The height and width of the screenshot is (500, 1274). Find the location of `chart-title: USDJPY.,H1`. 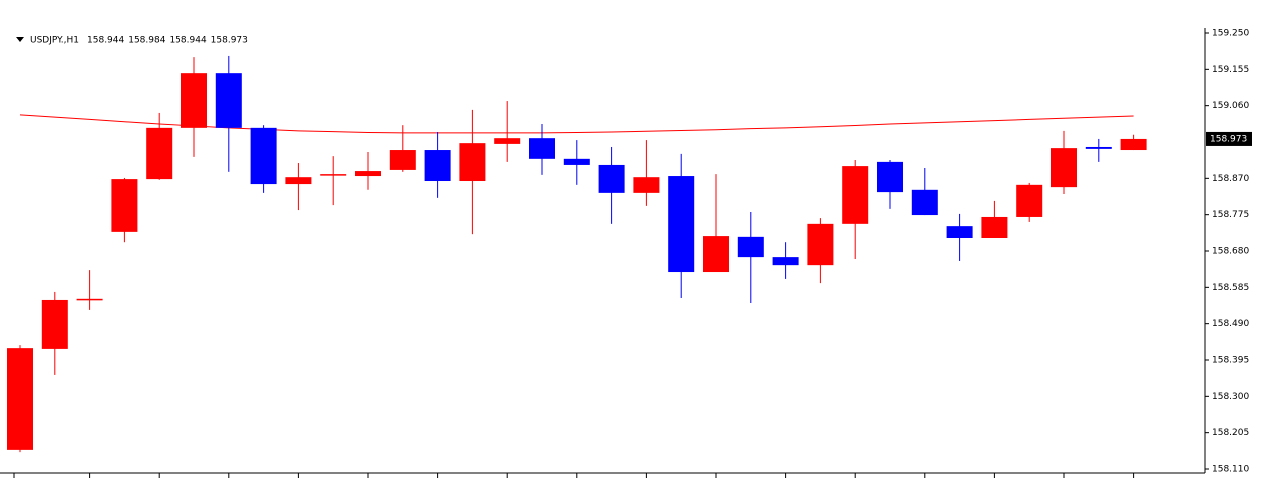

chart-title: USDJPY.,H1 is located at coordinates (54, 41).